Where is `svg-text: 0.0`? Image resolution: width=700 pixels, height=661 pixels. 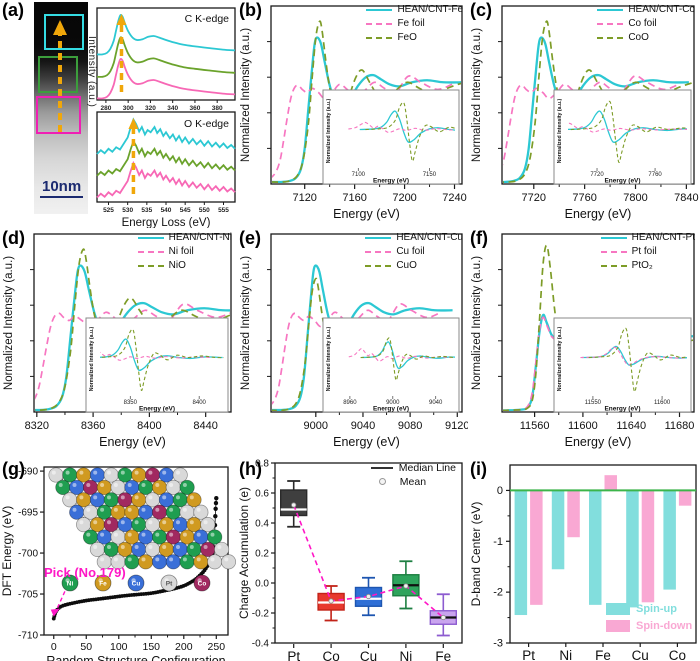
svg-text: 0.0 is located at coordinates (262, 584).